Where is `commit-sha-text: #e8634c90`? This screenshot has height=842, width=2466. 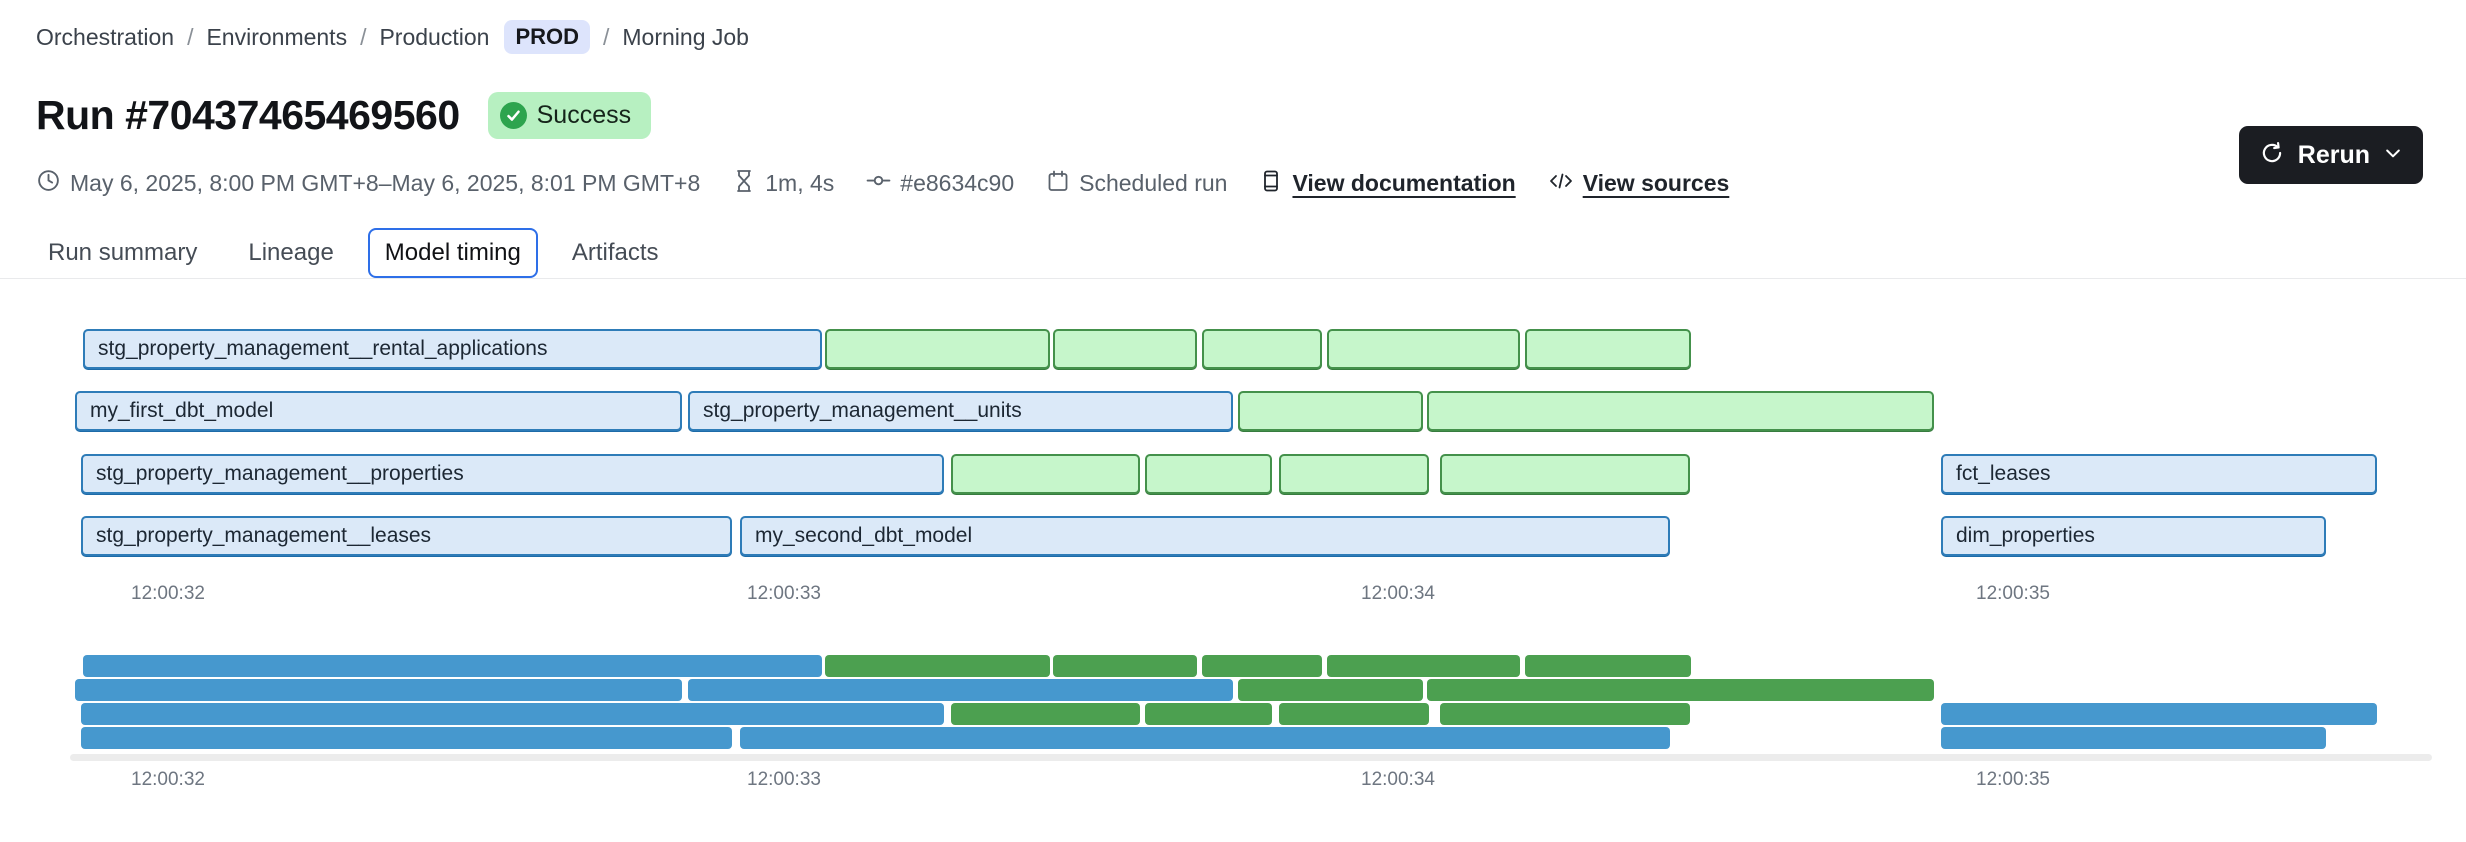 commit-sha-text: #e8634c90 is located at coordinates (957, 183).